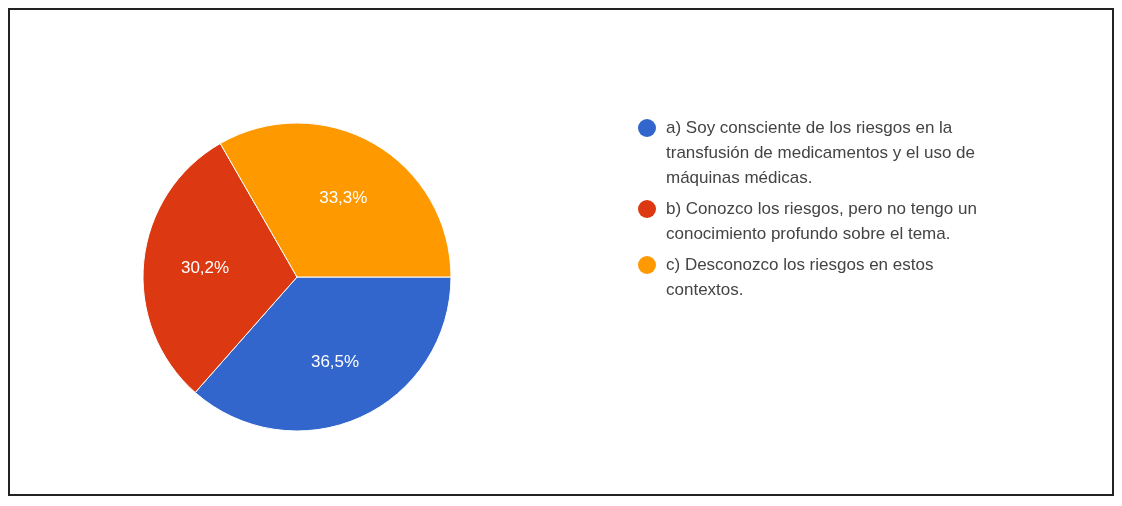 The height and width of the screenshot is (506, 1122). I want to click on data-label: 33,3%, so click(343, 197).